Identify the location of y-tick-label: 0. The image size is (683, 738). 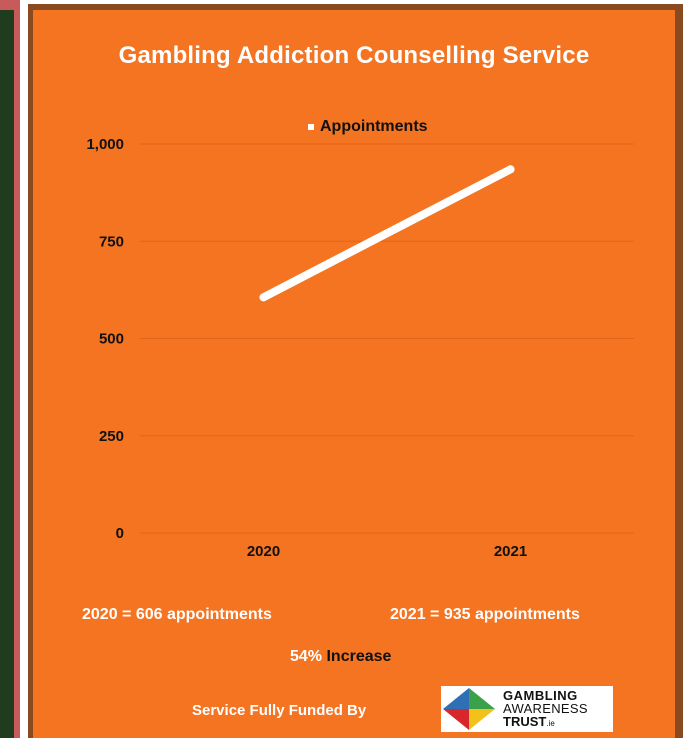
(120, 533).